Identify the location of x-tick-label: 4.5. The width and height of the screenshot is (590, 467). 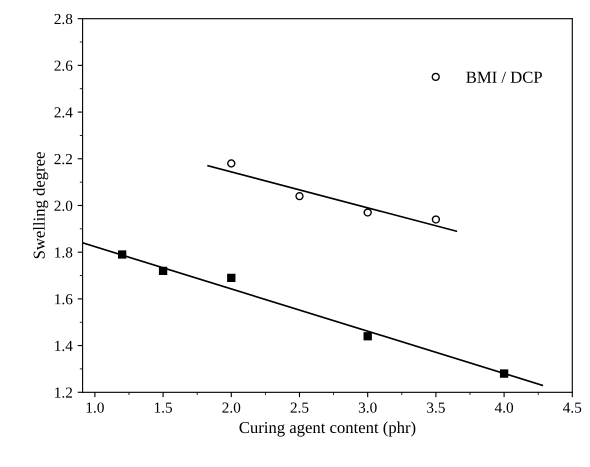
(572, 407).